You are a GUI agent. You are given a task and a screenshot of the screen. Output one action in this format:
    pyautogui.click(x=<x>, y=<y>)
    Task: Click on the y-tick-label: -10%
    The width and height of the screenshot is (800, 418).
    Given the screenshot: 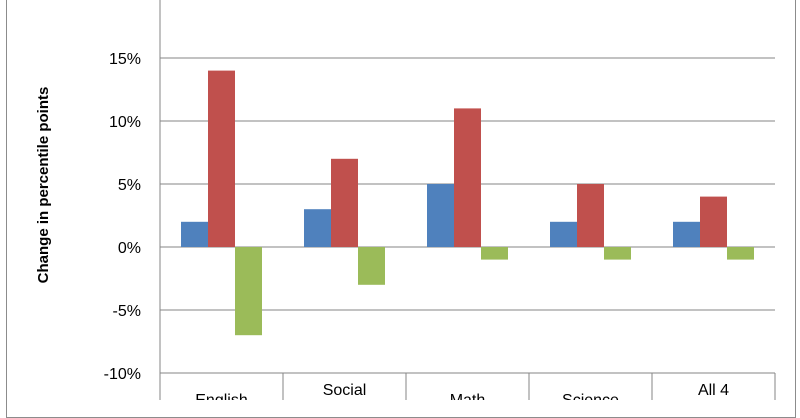 What is the action you would take?
    pyautogui.click(x=122, y=374)
    